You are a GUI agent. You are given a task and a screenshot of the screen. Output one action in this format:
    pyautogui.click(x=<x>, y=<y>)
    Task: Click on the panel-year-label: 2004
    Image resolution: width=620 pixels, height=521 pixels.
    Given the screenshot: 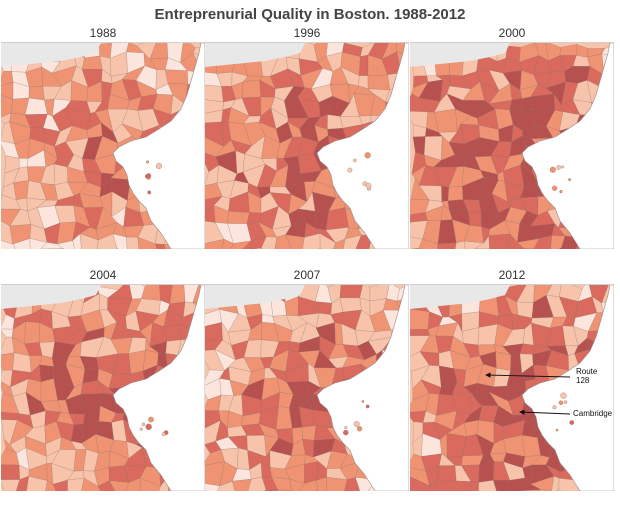 What is the action you would take?
    pyautogui.click(x=103, y=275)
    